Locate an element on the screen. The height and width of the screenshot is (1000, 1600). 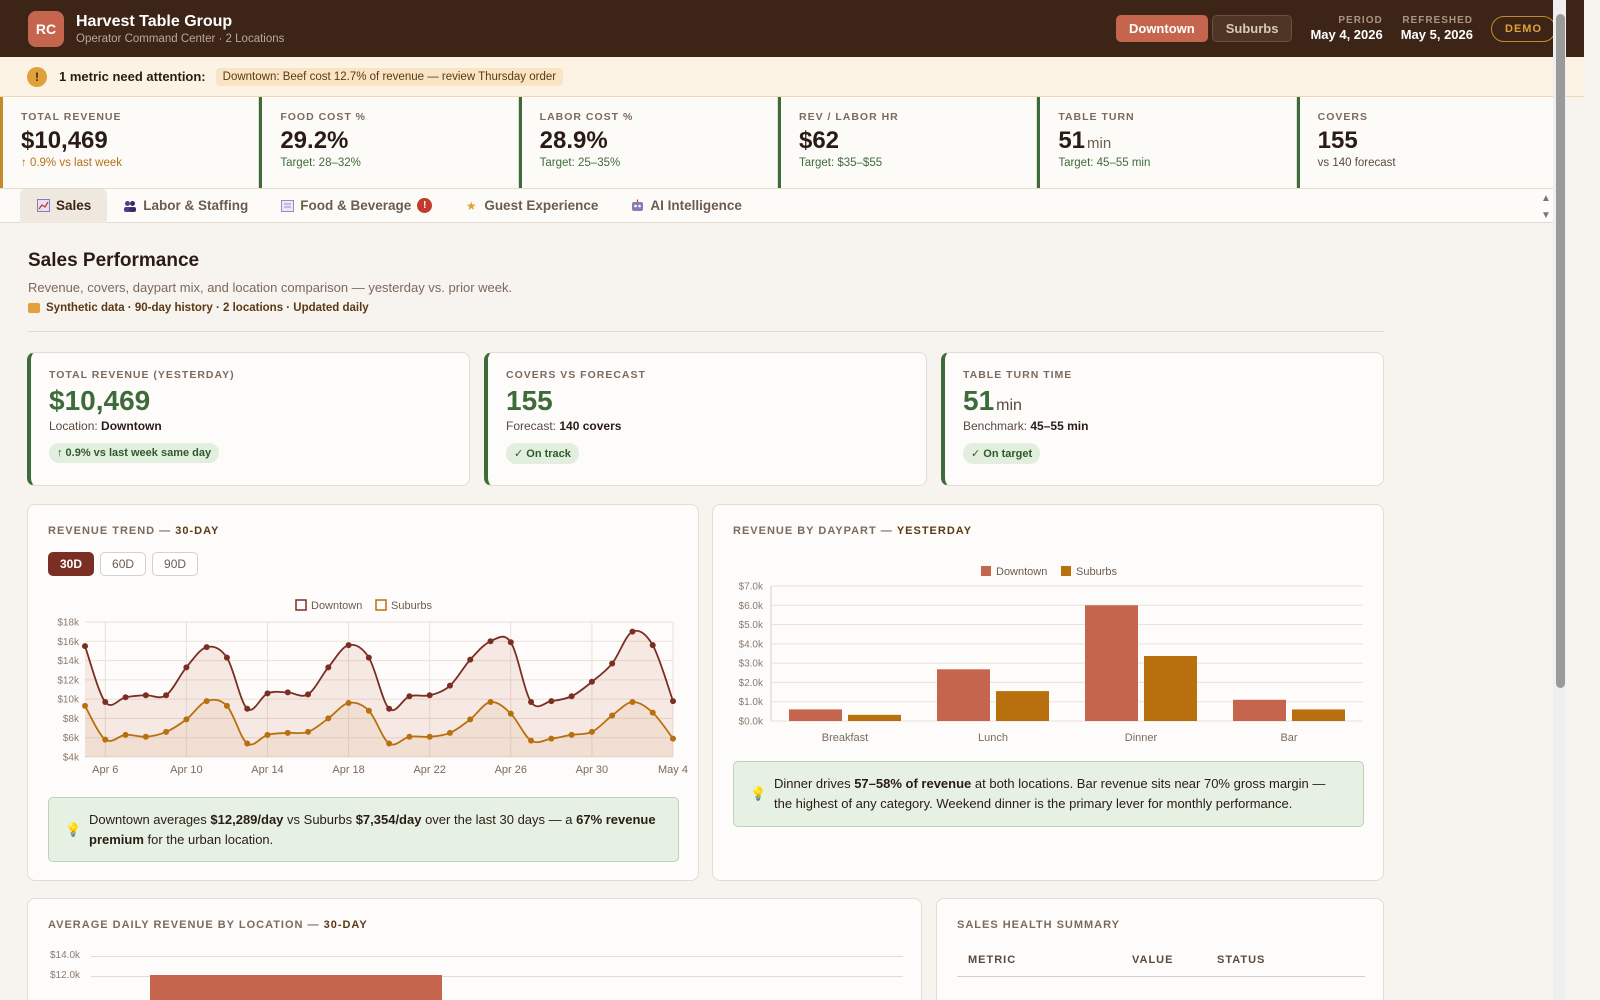
period-label: PERIOD is located at coordinates (1360, 20).